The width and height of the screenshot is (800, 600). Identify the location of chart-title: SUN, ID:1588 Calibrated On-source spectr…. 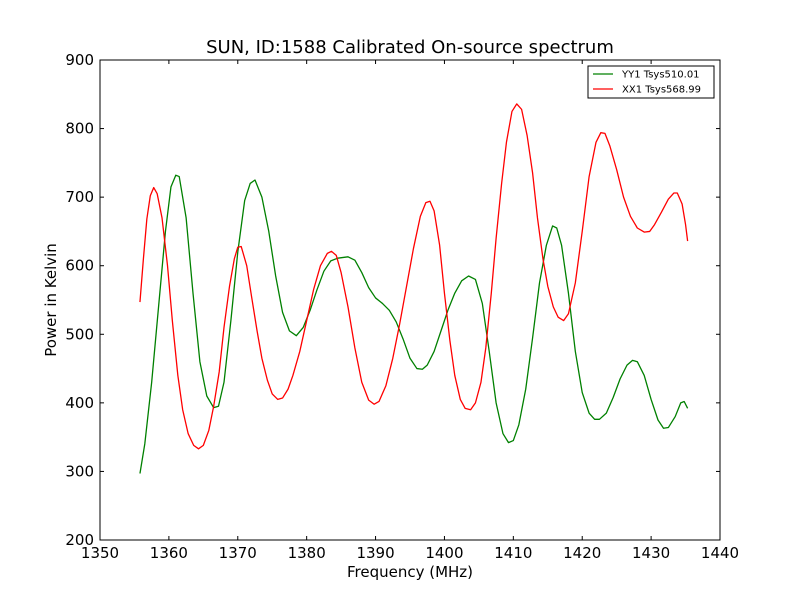
(410, 47).